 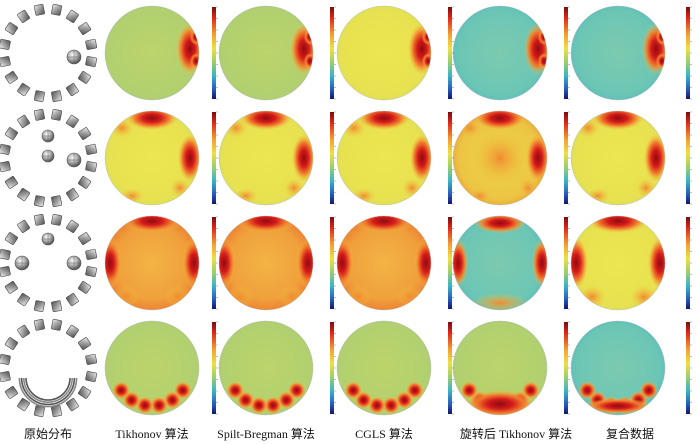 What do you see at coordinates (266, 53) in the screenshot?
I see `reconstruction-r1-c3` at bounding box center [266, 53].